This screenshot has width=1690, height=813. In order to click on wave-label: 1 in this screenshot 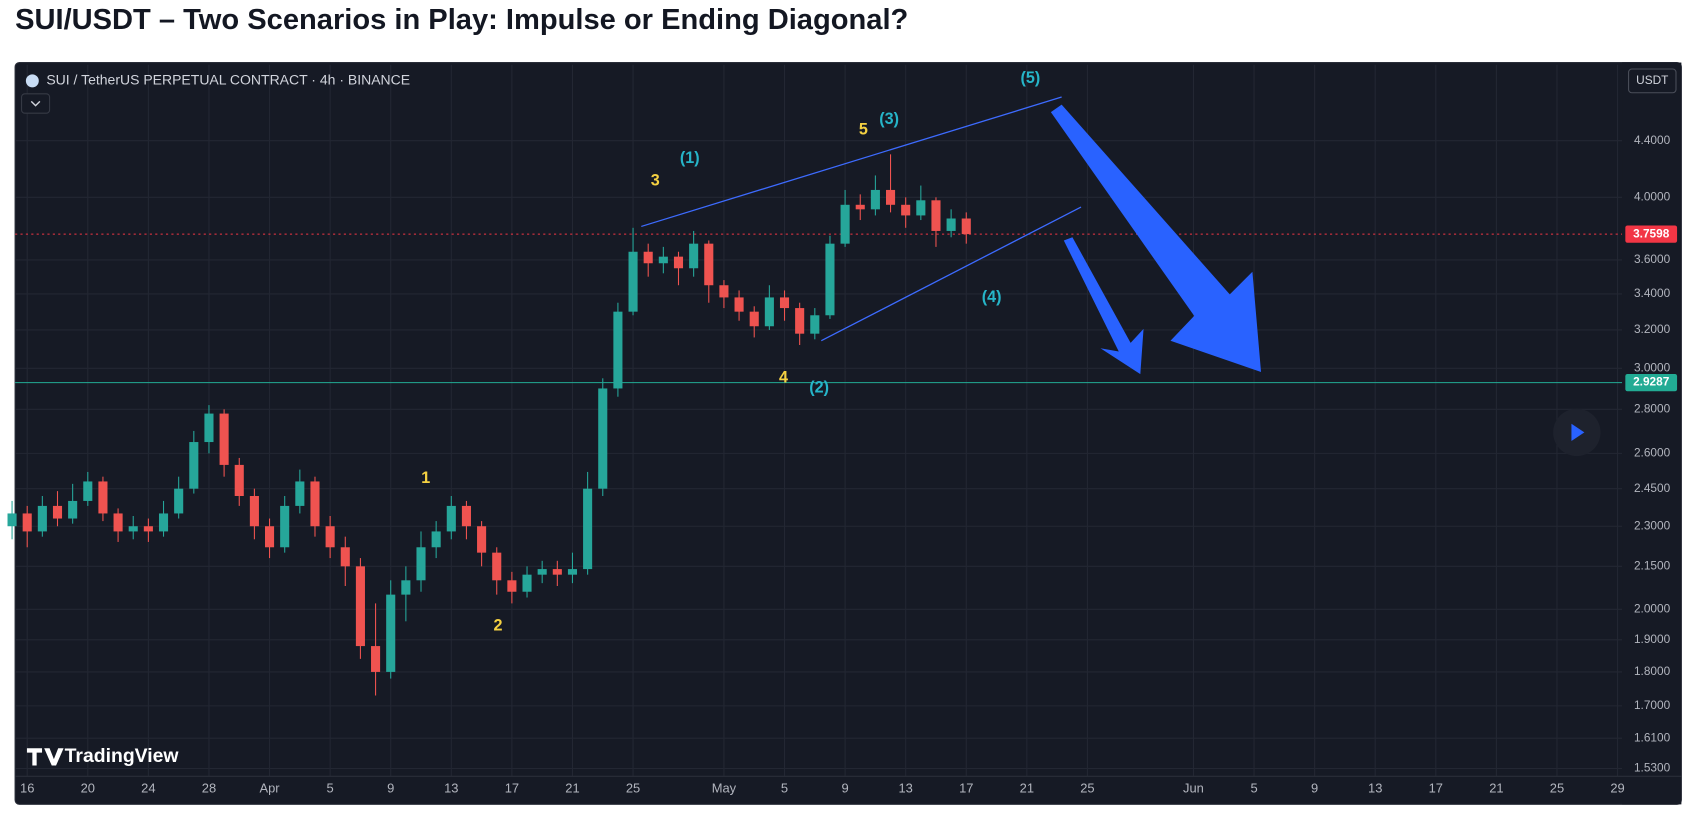, I will do `click(425, 478)`.